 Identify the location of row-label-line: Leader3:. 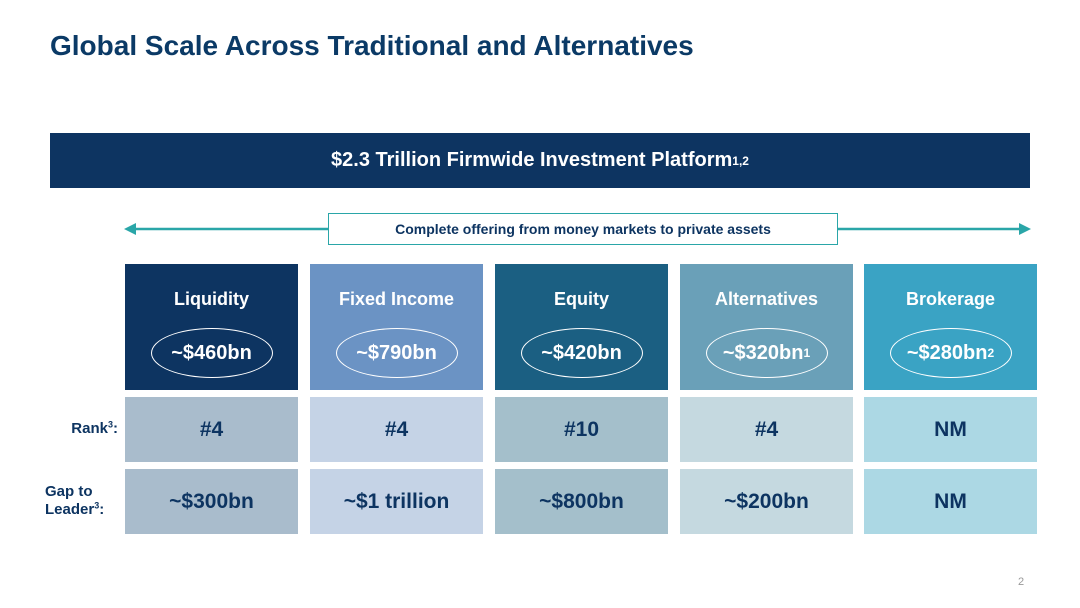
(85, 510).